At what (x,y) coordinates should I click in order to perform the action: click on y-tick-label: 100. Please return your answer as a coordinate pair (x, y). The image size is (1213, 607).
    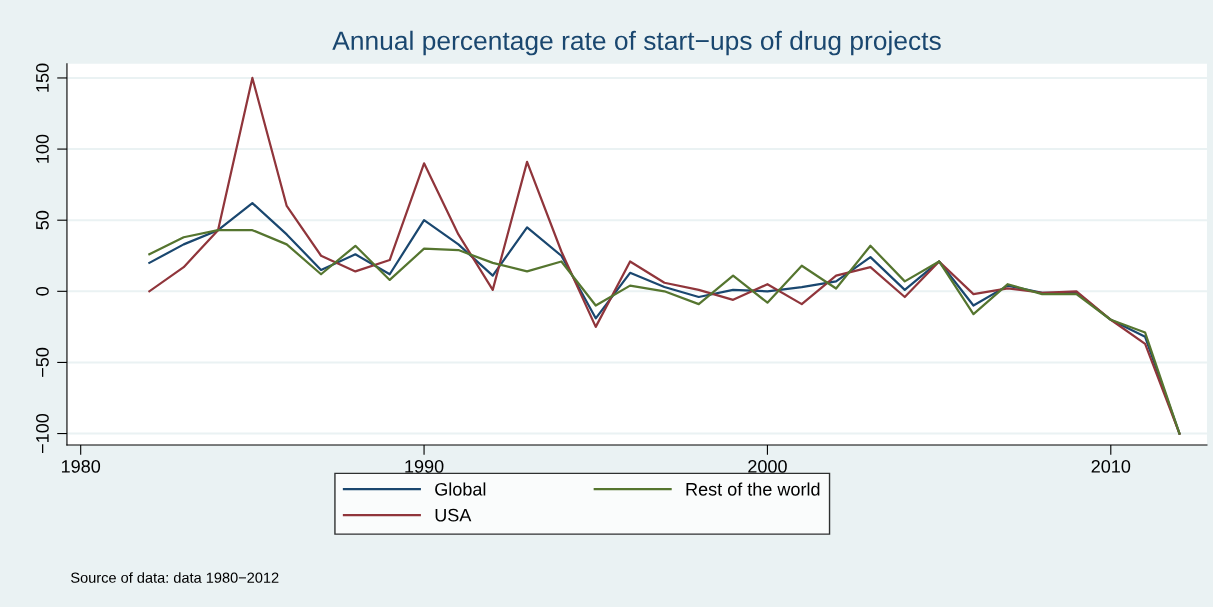
    Looking at the image, I should click on (42, 148).